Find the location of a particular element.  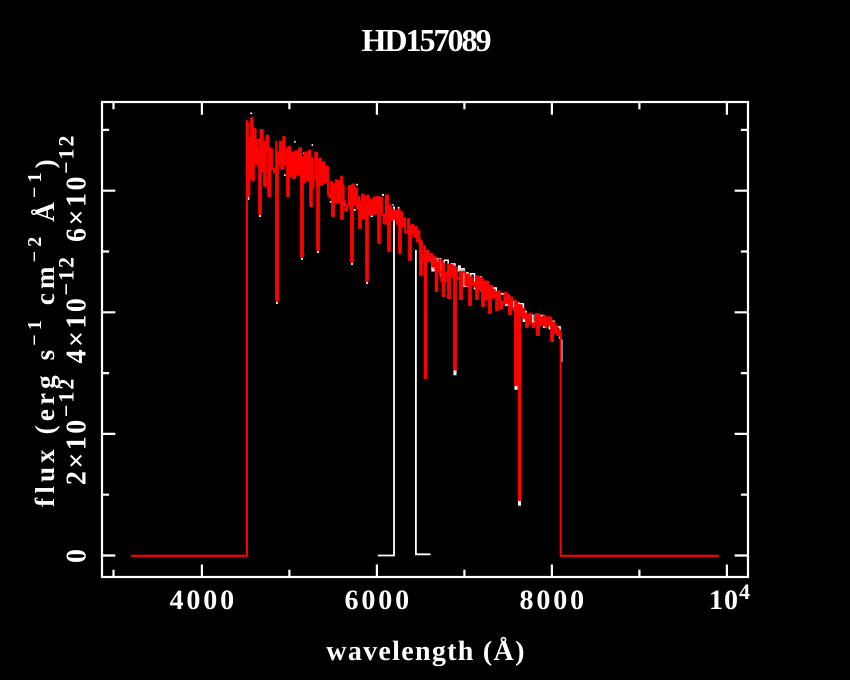

svg-text: 104 is located at coordinates (730, 597).